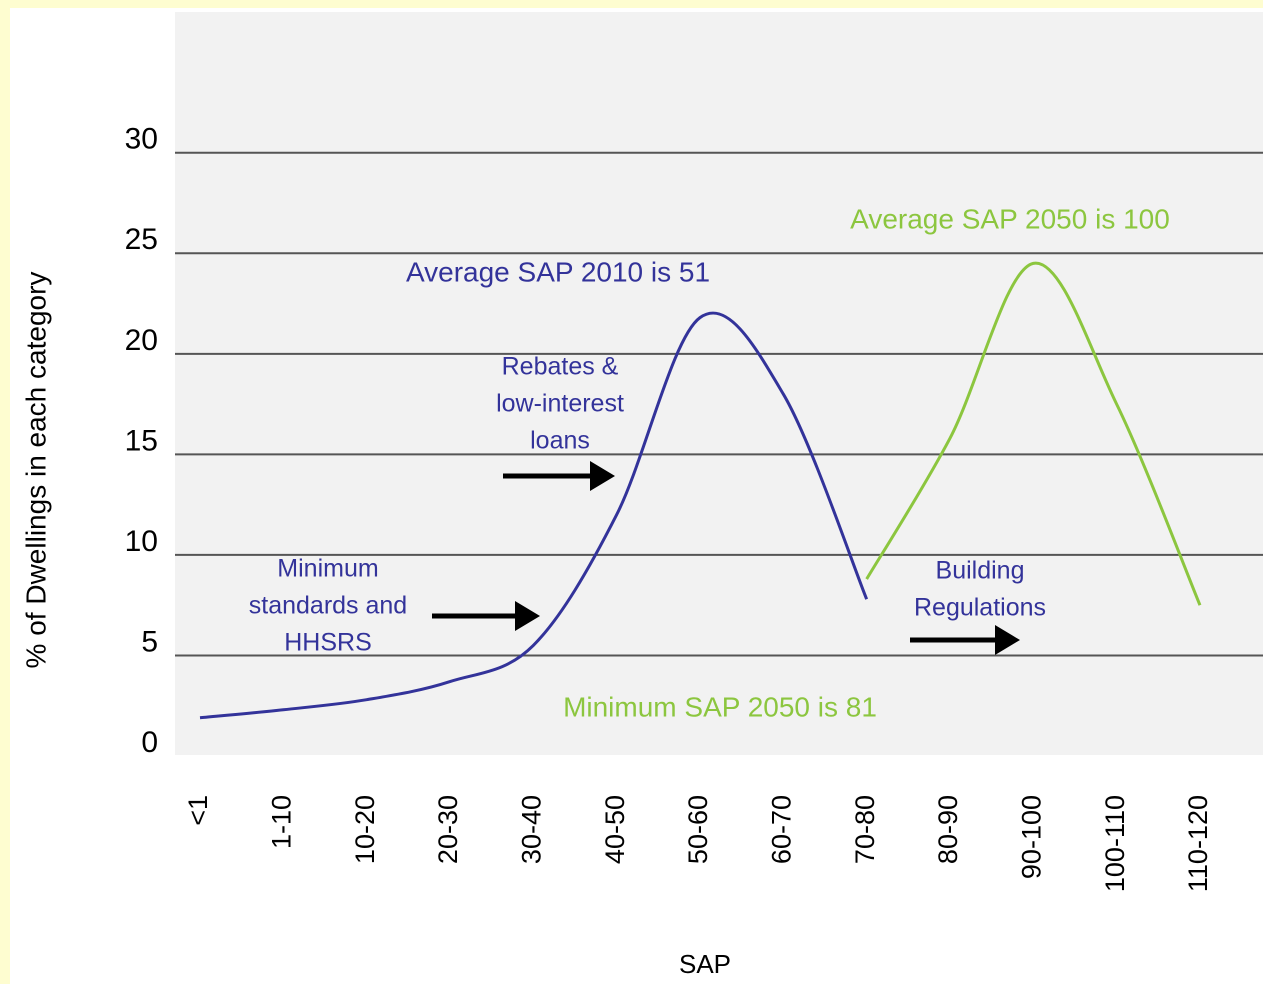 The image size is (1263, 984). What do you see at coordinates (558, 271) in the screenshot?
I see `annotation: Average SAP 2010 is 51` at bounding box center [558, 271].